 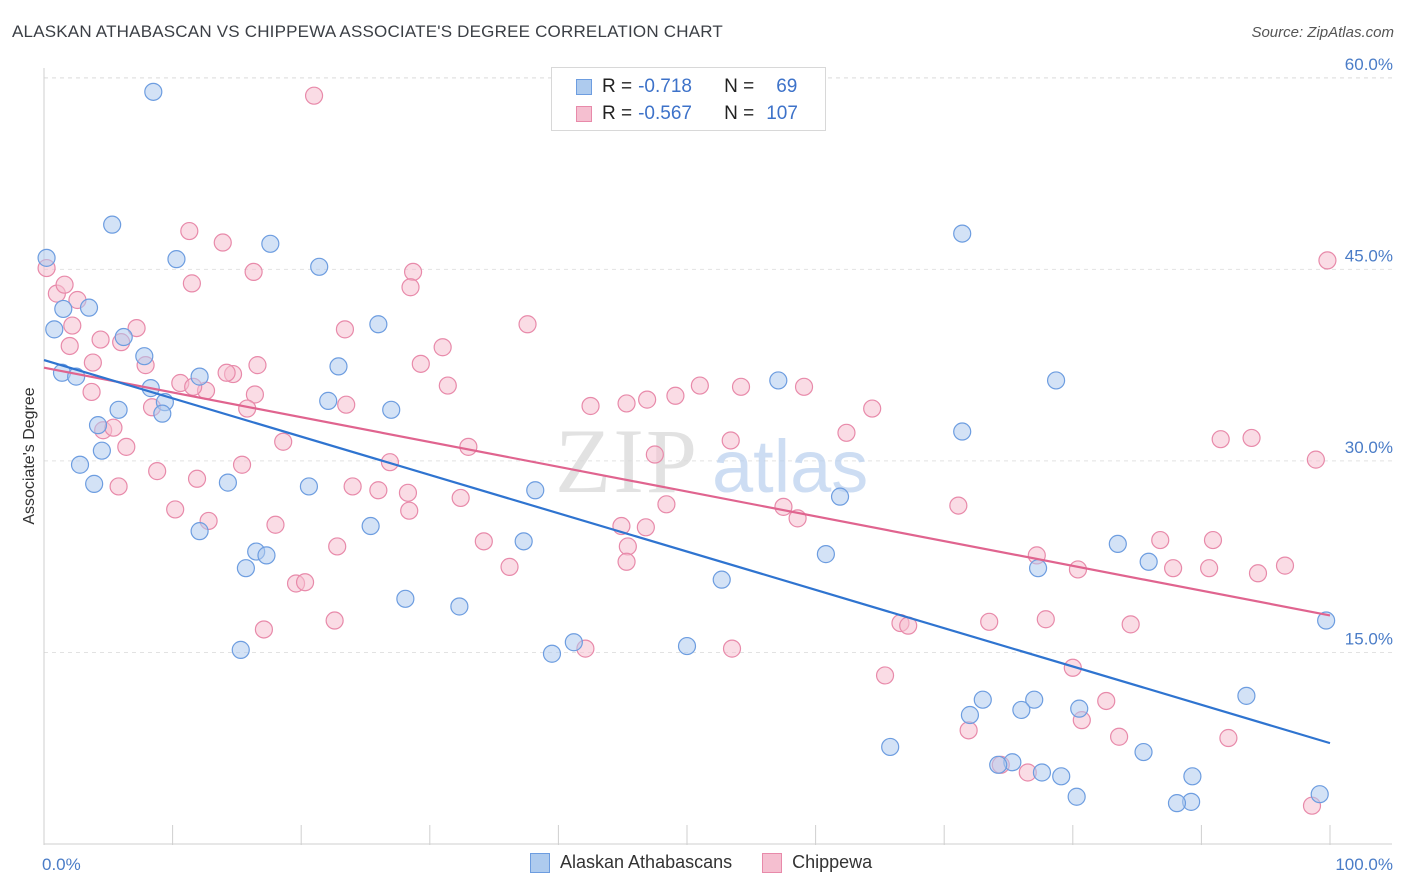 What do you see at coordinates (665, 86) in the screenshot?
I see `legend-r-value: -0.718` at bounding box center [665, 86].